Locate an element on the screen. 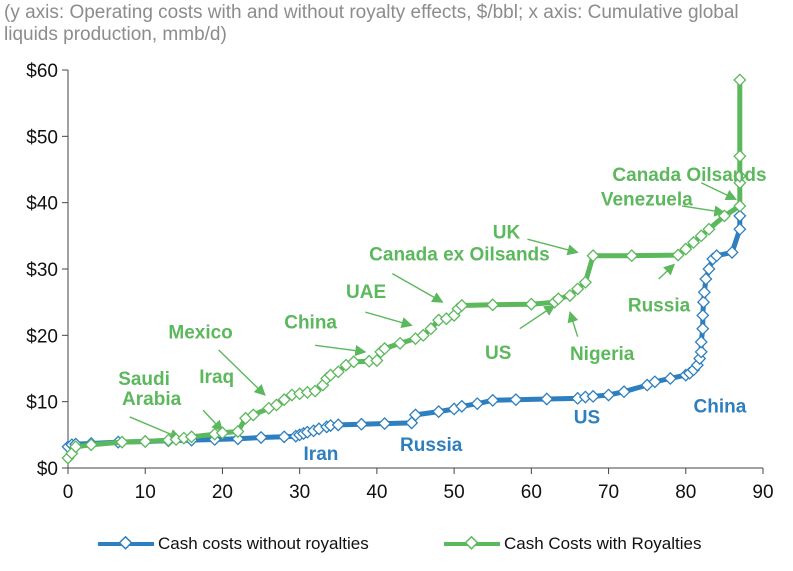 The image size is (793, 571). annotation-label: Iraq is located at coordinates (216, 377).